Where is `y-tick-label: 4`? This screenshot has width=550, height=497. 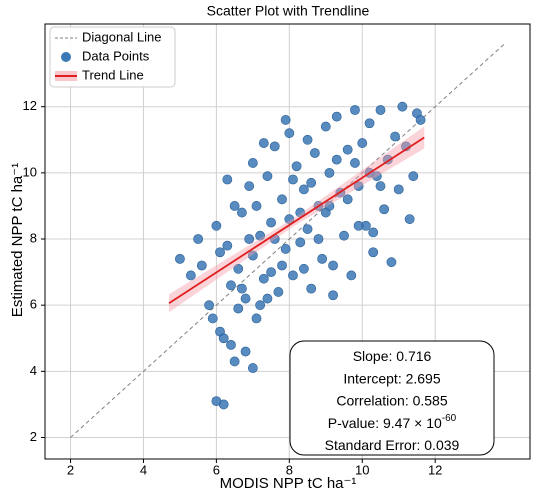 y-tick-label: 4 is located at coordinates (33, 370).